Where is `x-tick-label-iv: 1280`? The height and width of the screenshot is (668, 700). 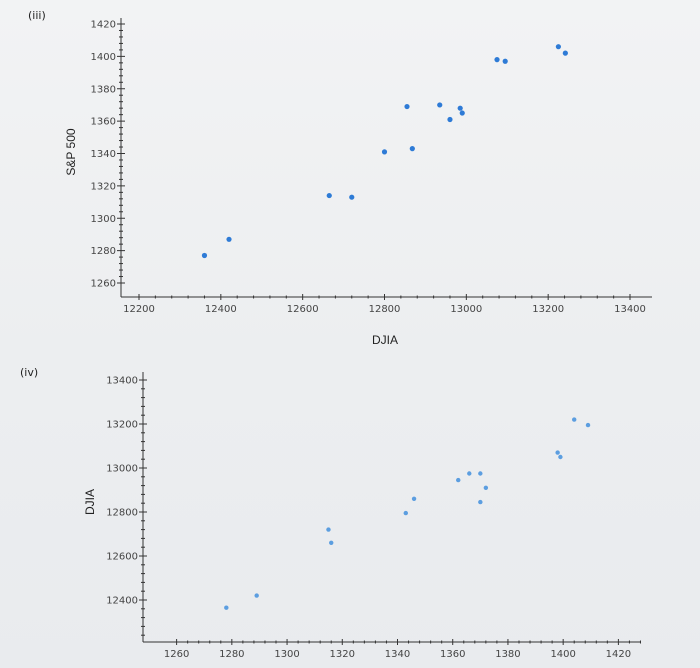
x-tick-label-iv: 1280 is located at coordinates (231, 654).